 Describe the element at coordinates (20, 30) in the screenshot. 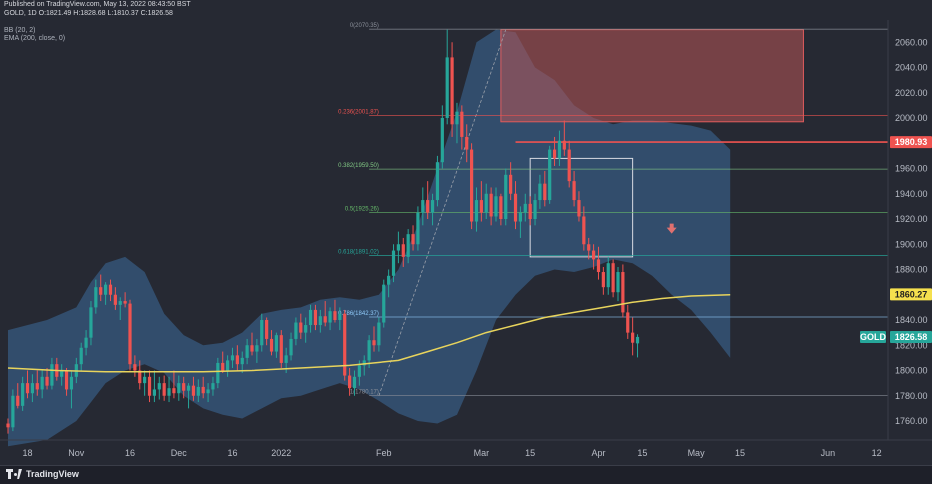

I see `indicator-bb-label: BB (20, 2)` at that location.